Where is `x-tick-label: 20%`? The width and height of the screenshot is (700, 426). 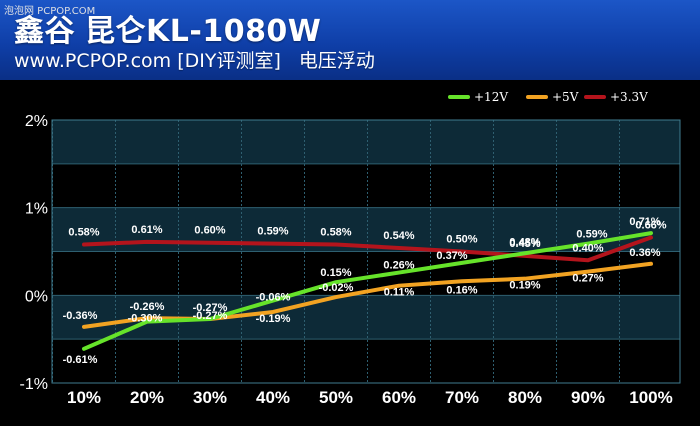
x-tick-label: 20% is located at coordinates (147, 397).